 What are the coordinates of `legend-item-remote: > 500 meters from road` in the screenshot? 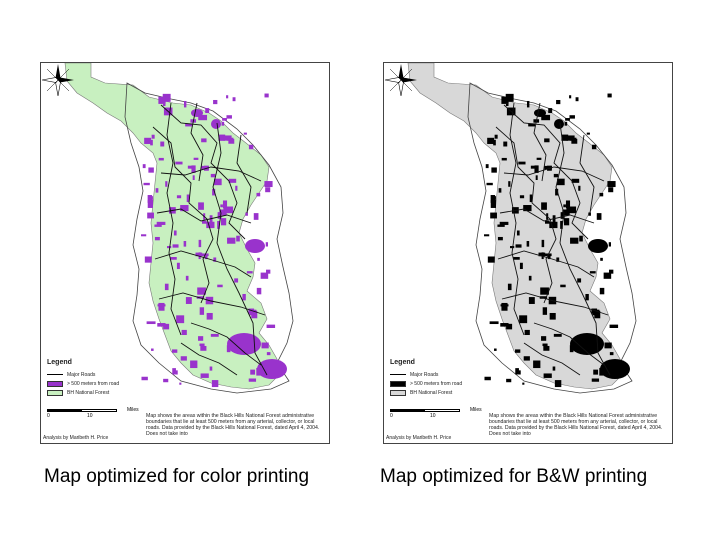 It's located at (450, 383).